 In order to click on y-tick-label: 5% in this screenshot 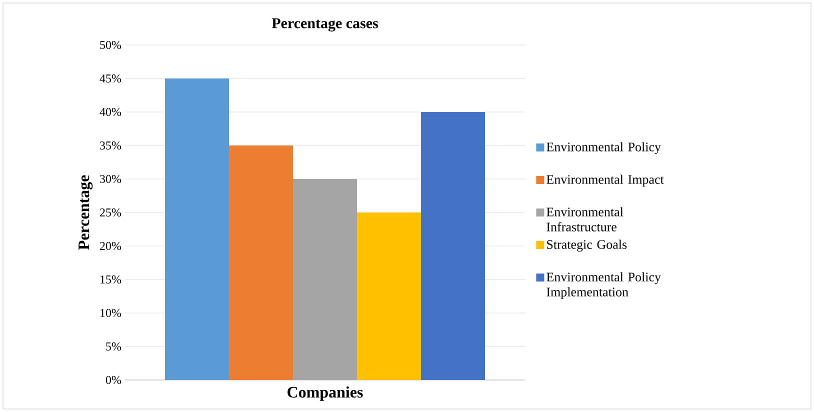, I will do `click(114, 346)`.